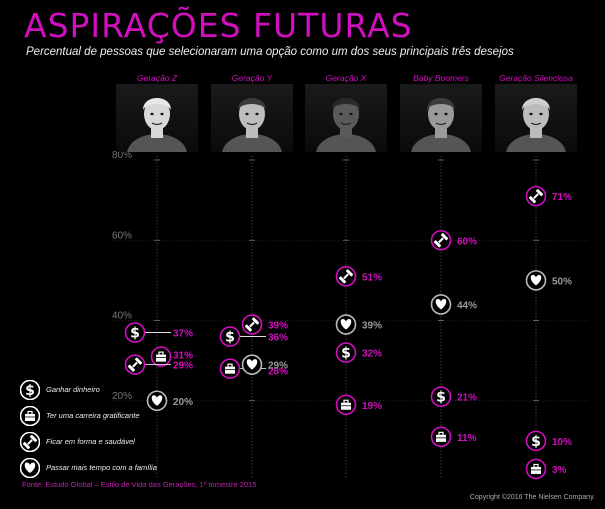 The width and height of the screenshot is (605, 509). Describe the element at coordinates (30, 442) in the screenshot. I see `dumbbell-icon` at that location.